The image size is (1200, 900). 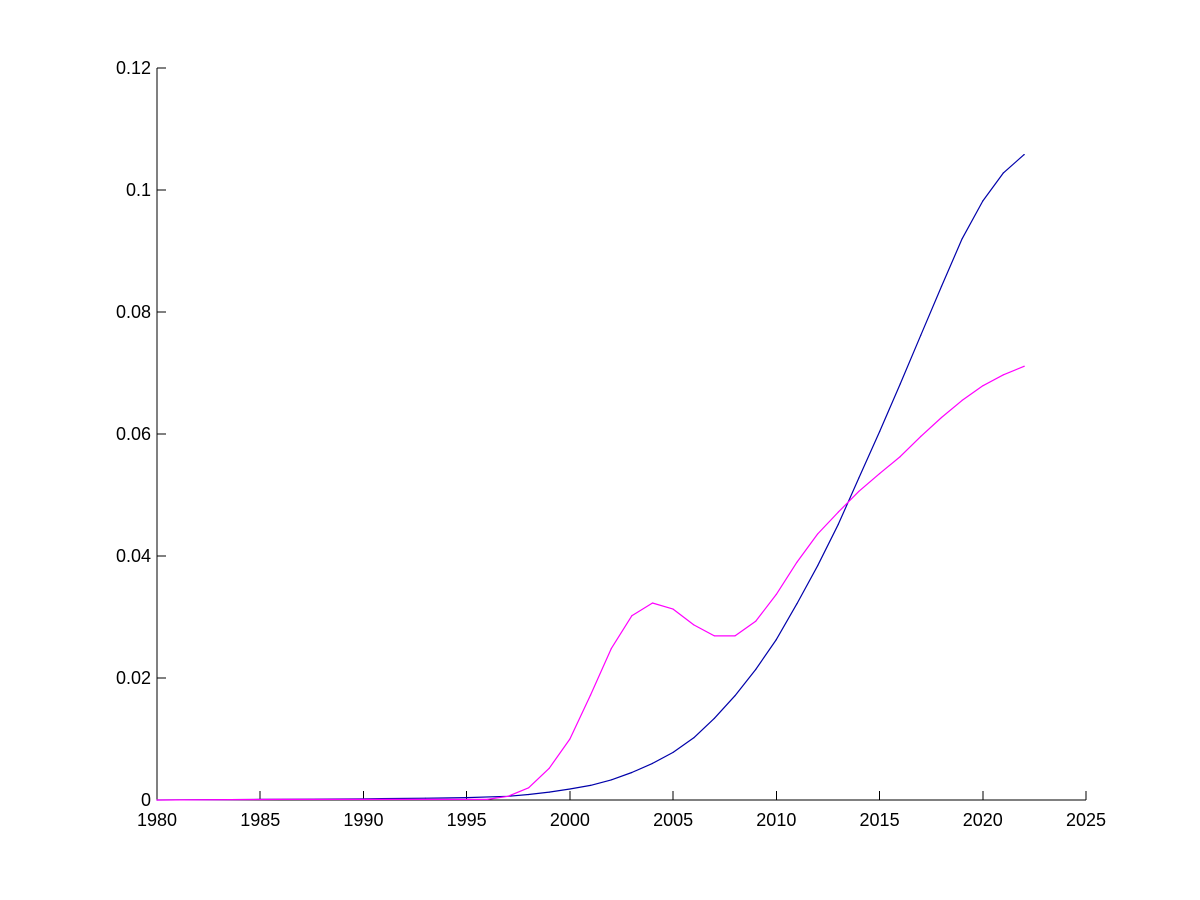 What do you see at coordinates (146, 800) in the screenshot?
I see `y-tick-label: 0` at bounding box center [146, 800].